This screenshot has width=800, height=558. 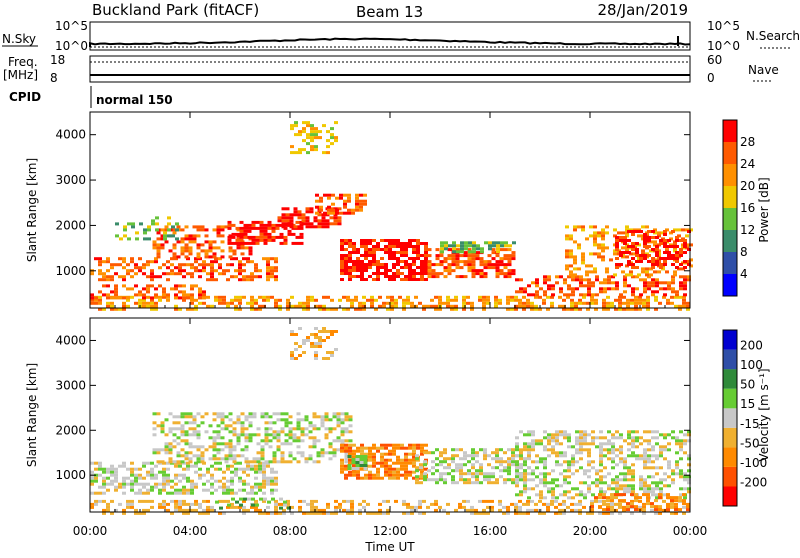 What do you see at coordinates (730, 219) in the screenshot?
I see `colorbar-segment` at bounding box center [730, 219].